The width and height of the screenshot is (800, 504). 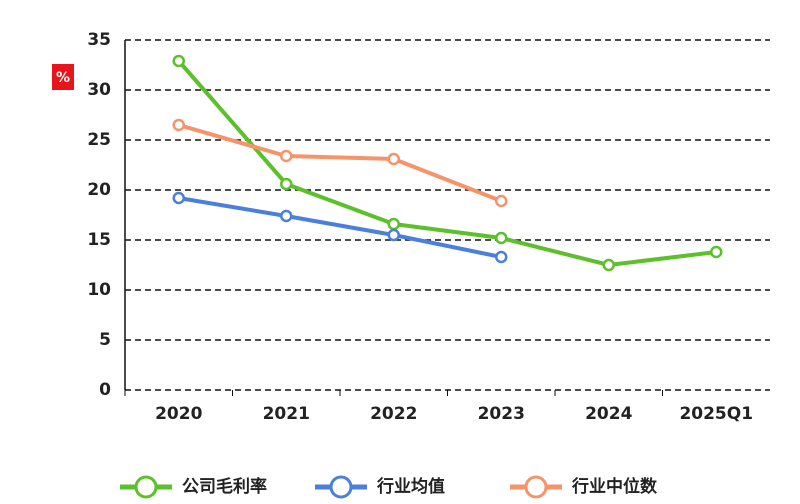 What do you see at coordinates (224, 486) in the screenshot?
I see `legend-label: 公司毛利率` at bounding box center [224, 486].